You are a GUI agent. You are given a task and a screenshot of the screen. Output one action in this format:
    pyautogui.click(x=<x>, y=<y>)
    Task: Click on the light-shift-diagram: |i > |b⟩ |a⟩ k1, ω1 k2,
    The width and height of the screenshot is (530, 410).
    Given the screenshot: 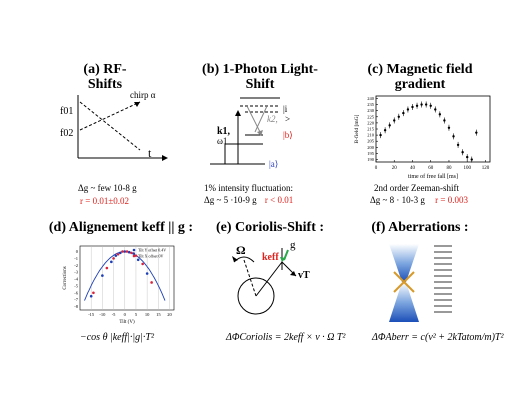 What is the action you would take?
    pyautogui.click(x=251, y=133)
    